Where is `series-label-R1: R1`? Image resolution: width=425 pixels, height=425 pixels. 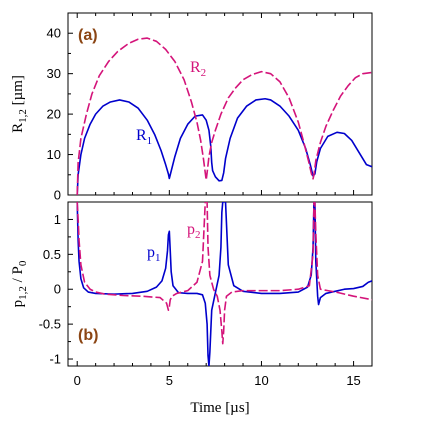
series-label-R1: R1 is located at coordinates (144, 137).